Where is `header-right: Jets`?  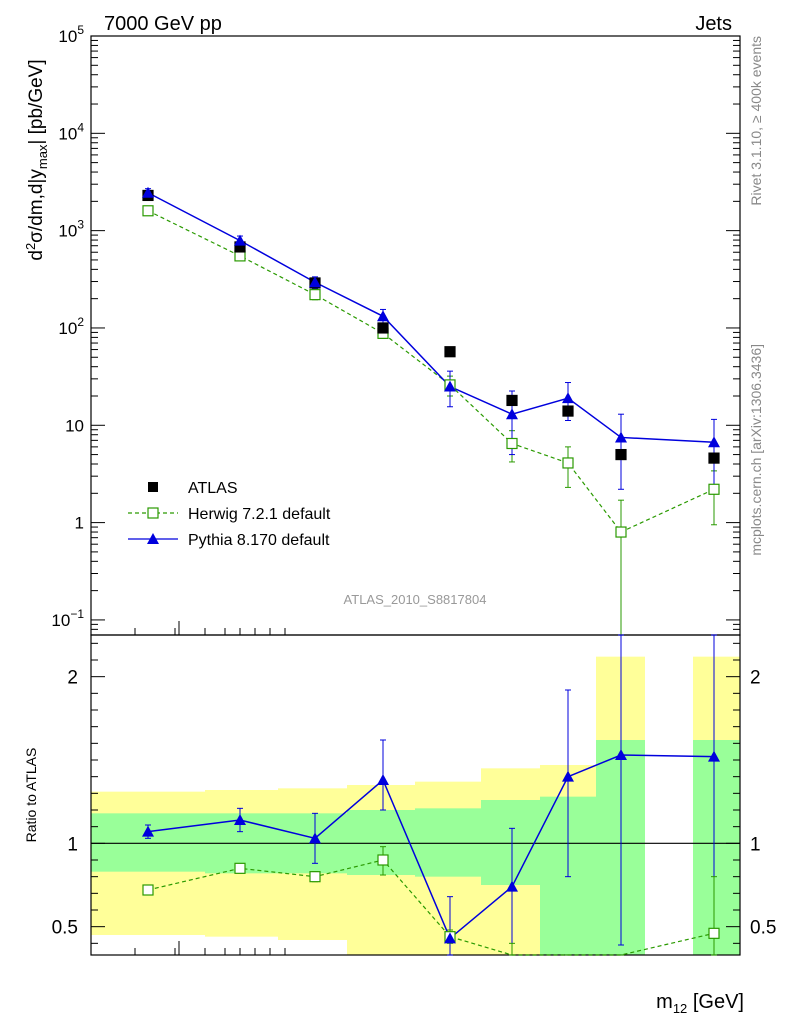 header-right: Jets is located at coordinates (713, 24).